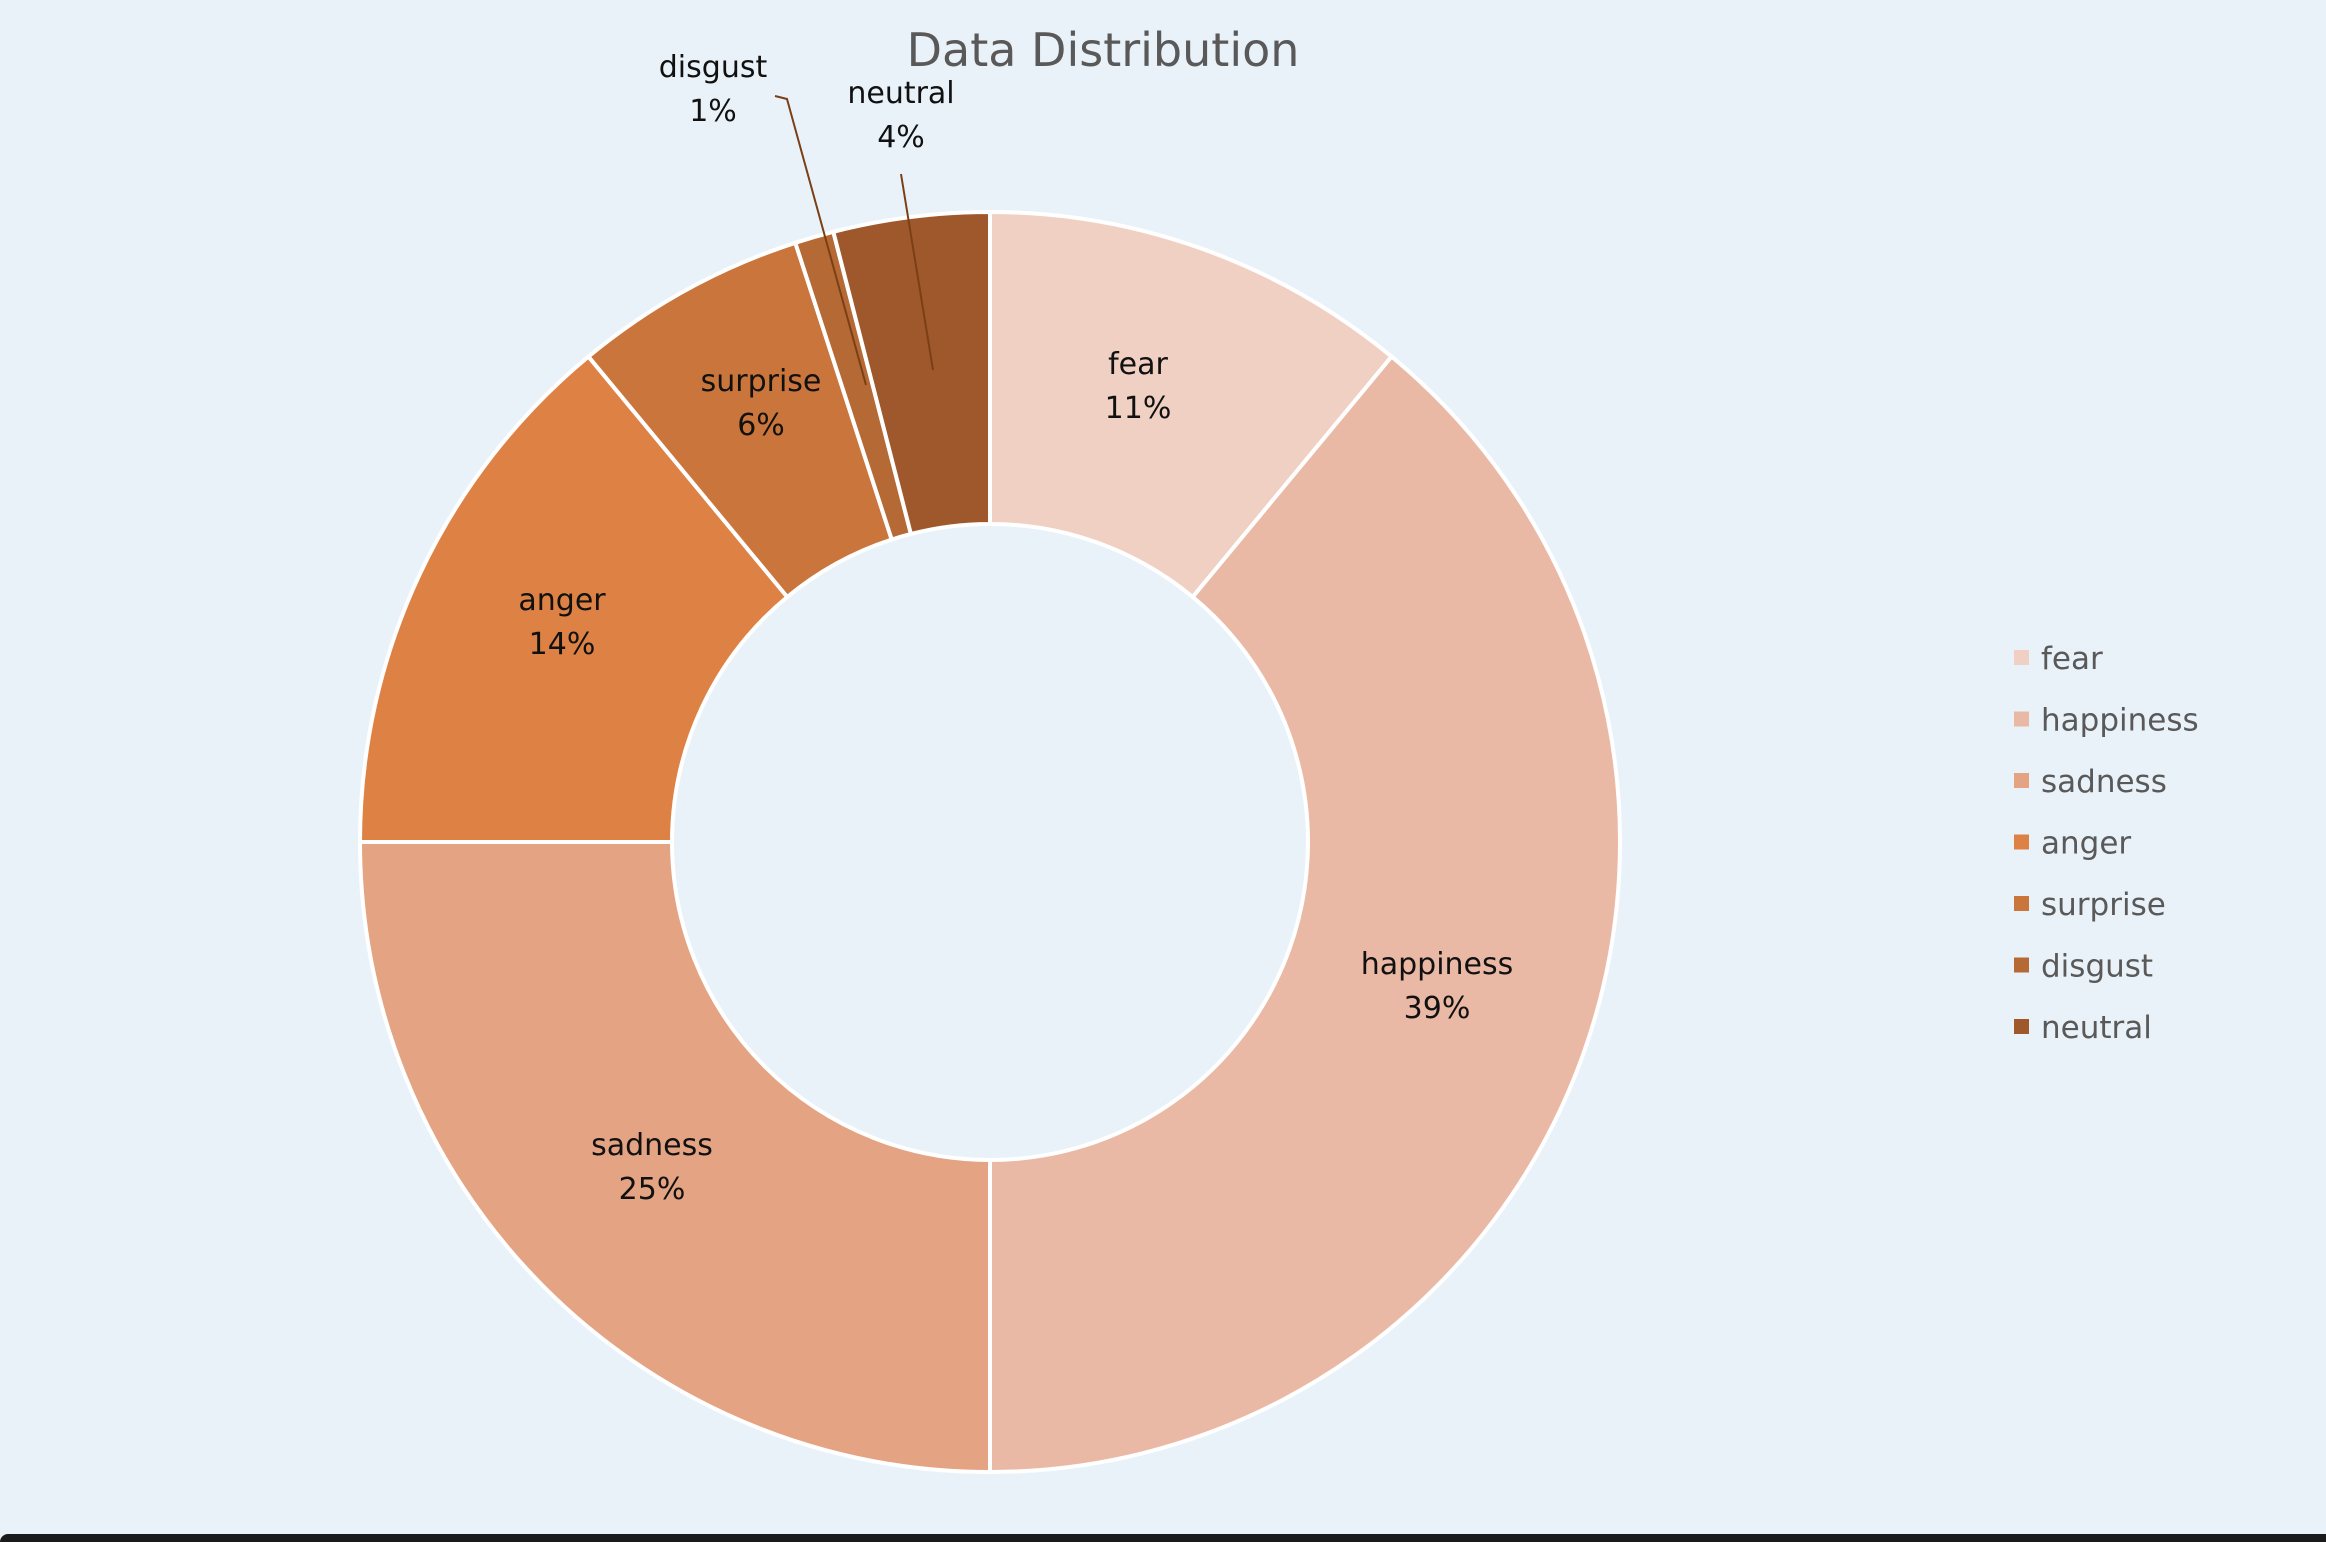  What do you see at coordinates (2021, 780) in the screenshot?
I see `legend-swatch-sadness` at bounding box center [2021, 780].